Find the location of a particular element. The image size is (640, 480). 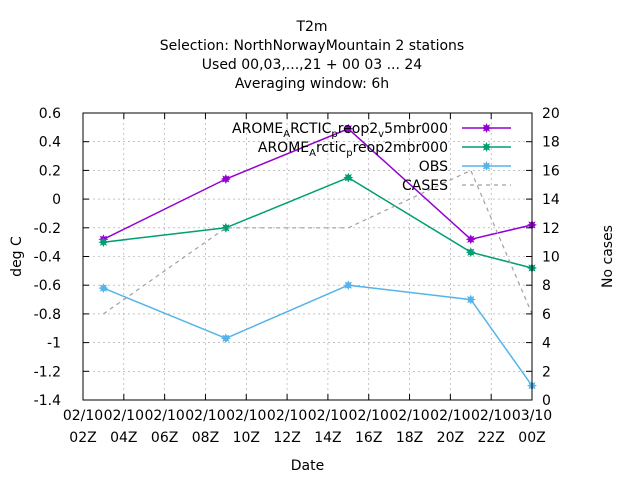

legend-label: CASES is located at coordinates (425, 186).